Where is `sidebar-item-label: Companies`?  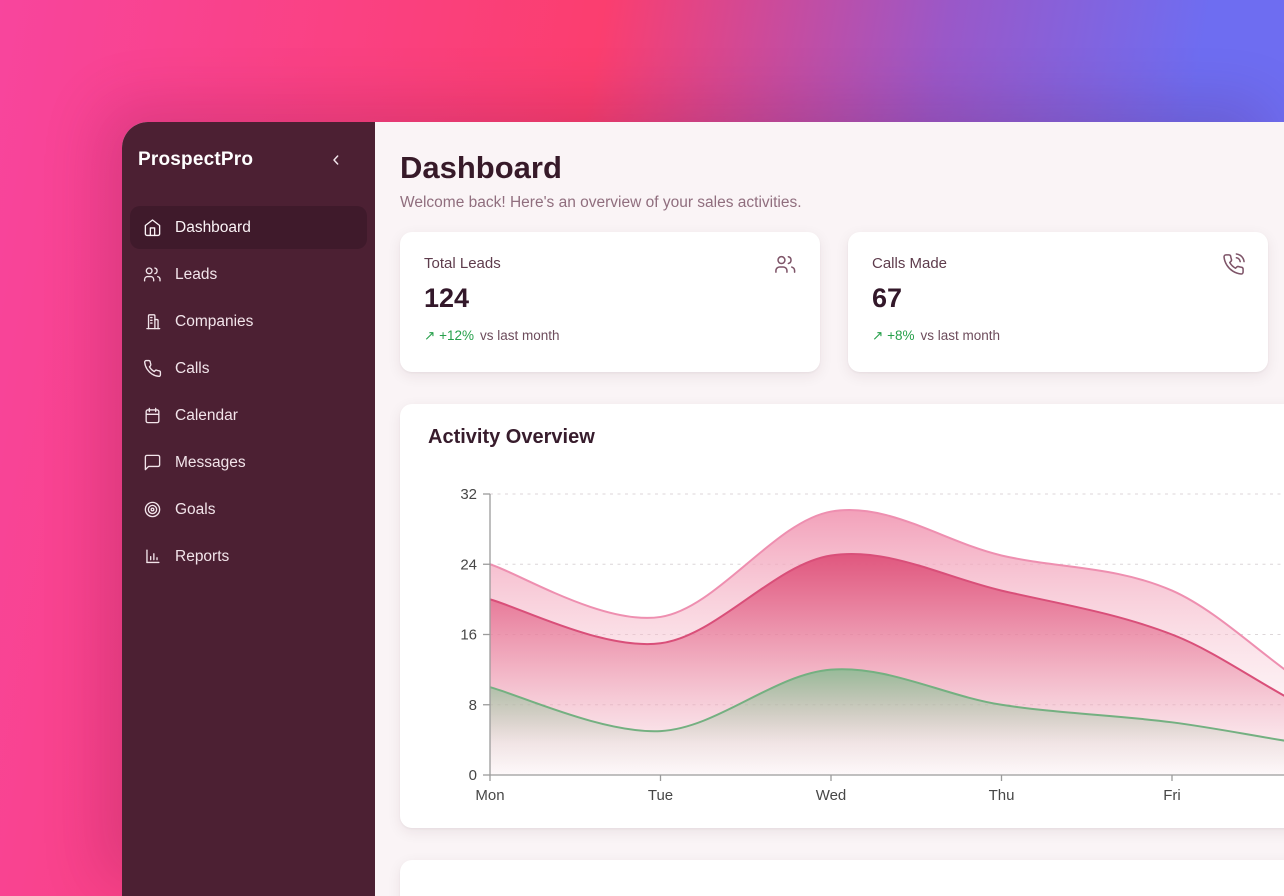 sidebar-item-label: Companies is located at coordinates (214, 321).